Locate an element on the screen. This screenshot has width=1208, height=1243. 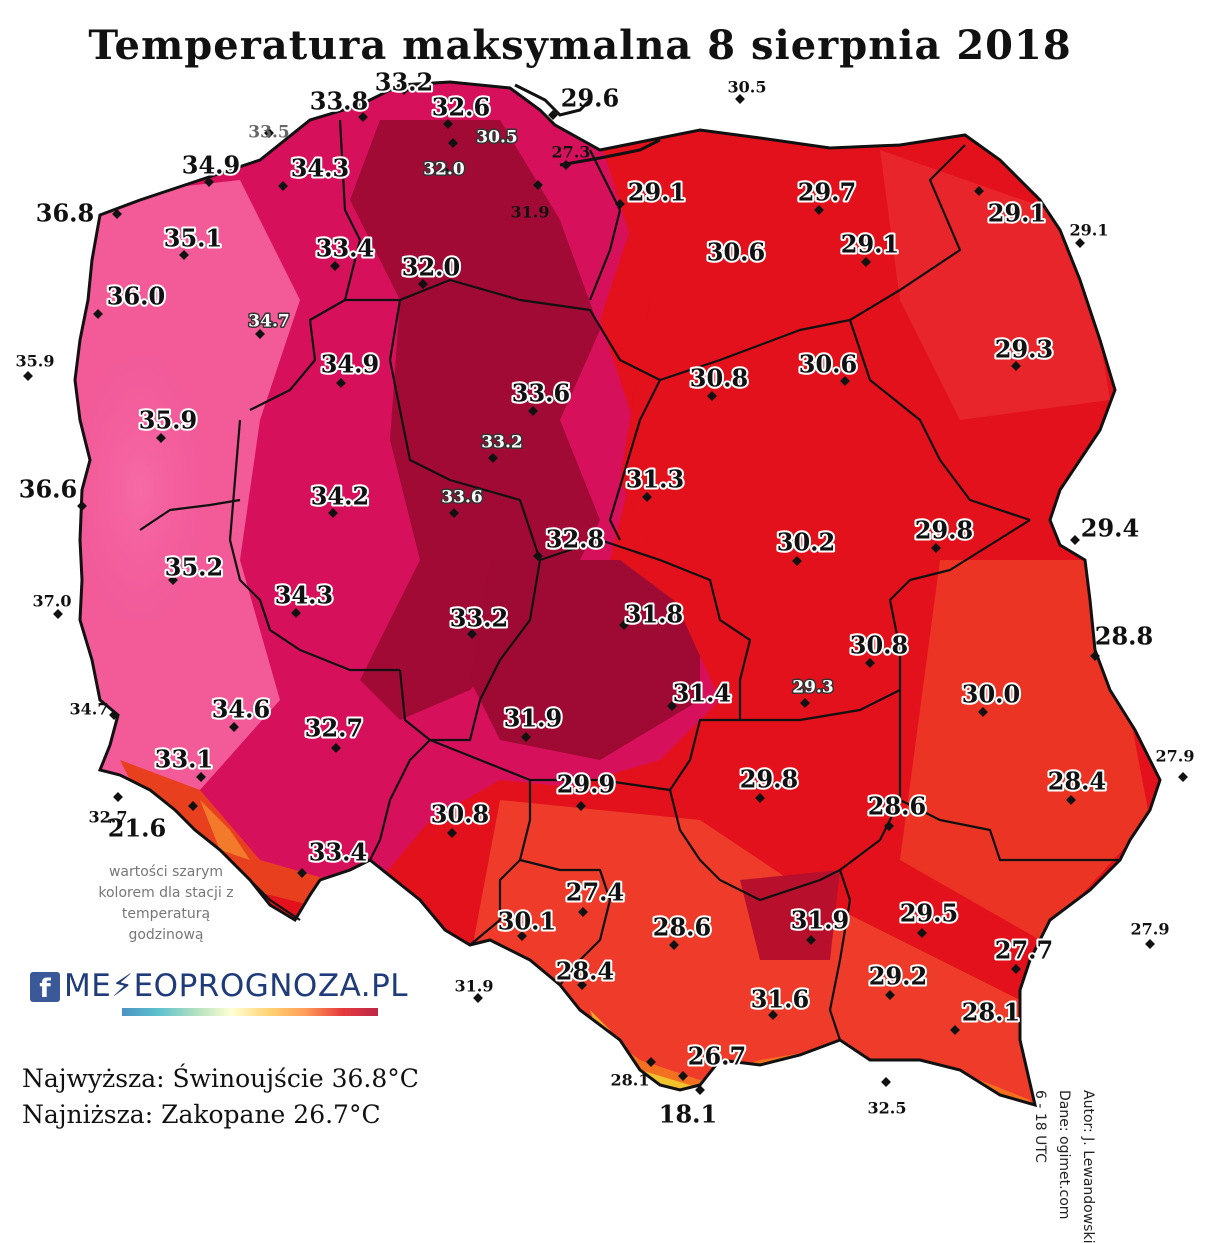
station-temperature: 32.6 is located at coordinates (461, 107).